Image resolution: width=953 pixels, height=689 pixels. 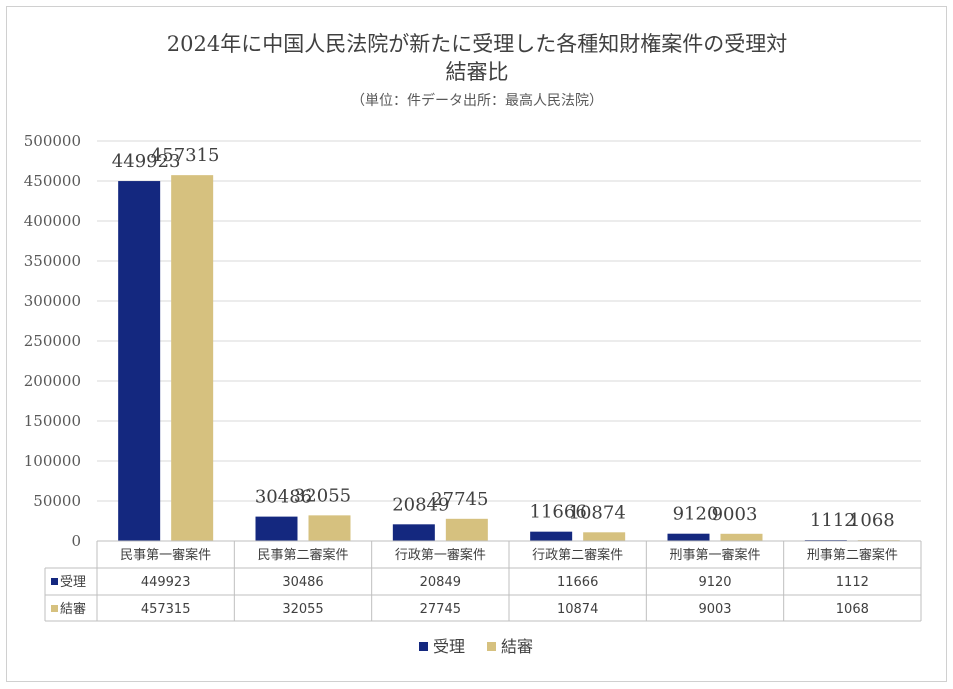 What do you see at coordinates (577, 555) in the screenshot?
I see `category-label: 行政第二審案件` at bounding box center [577, 555].